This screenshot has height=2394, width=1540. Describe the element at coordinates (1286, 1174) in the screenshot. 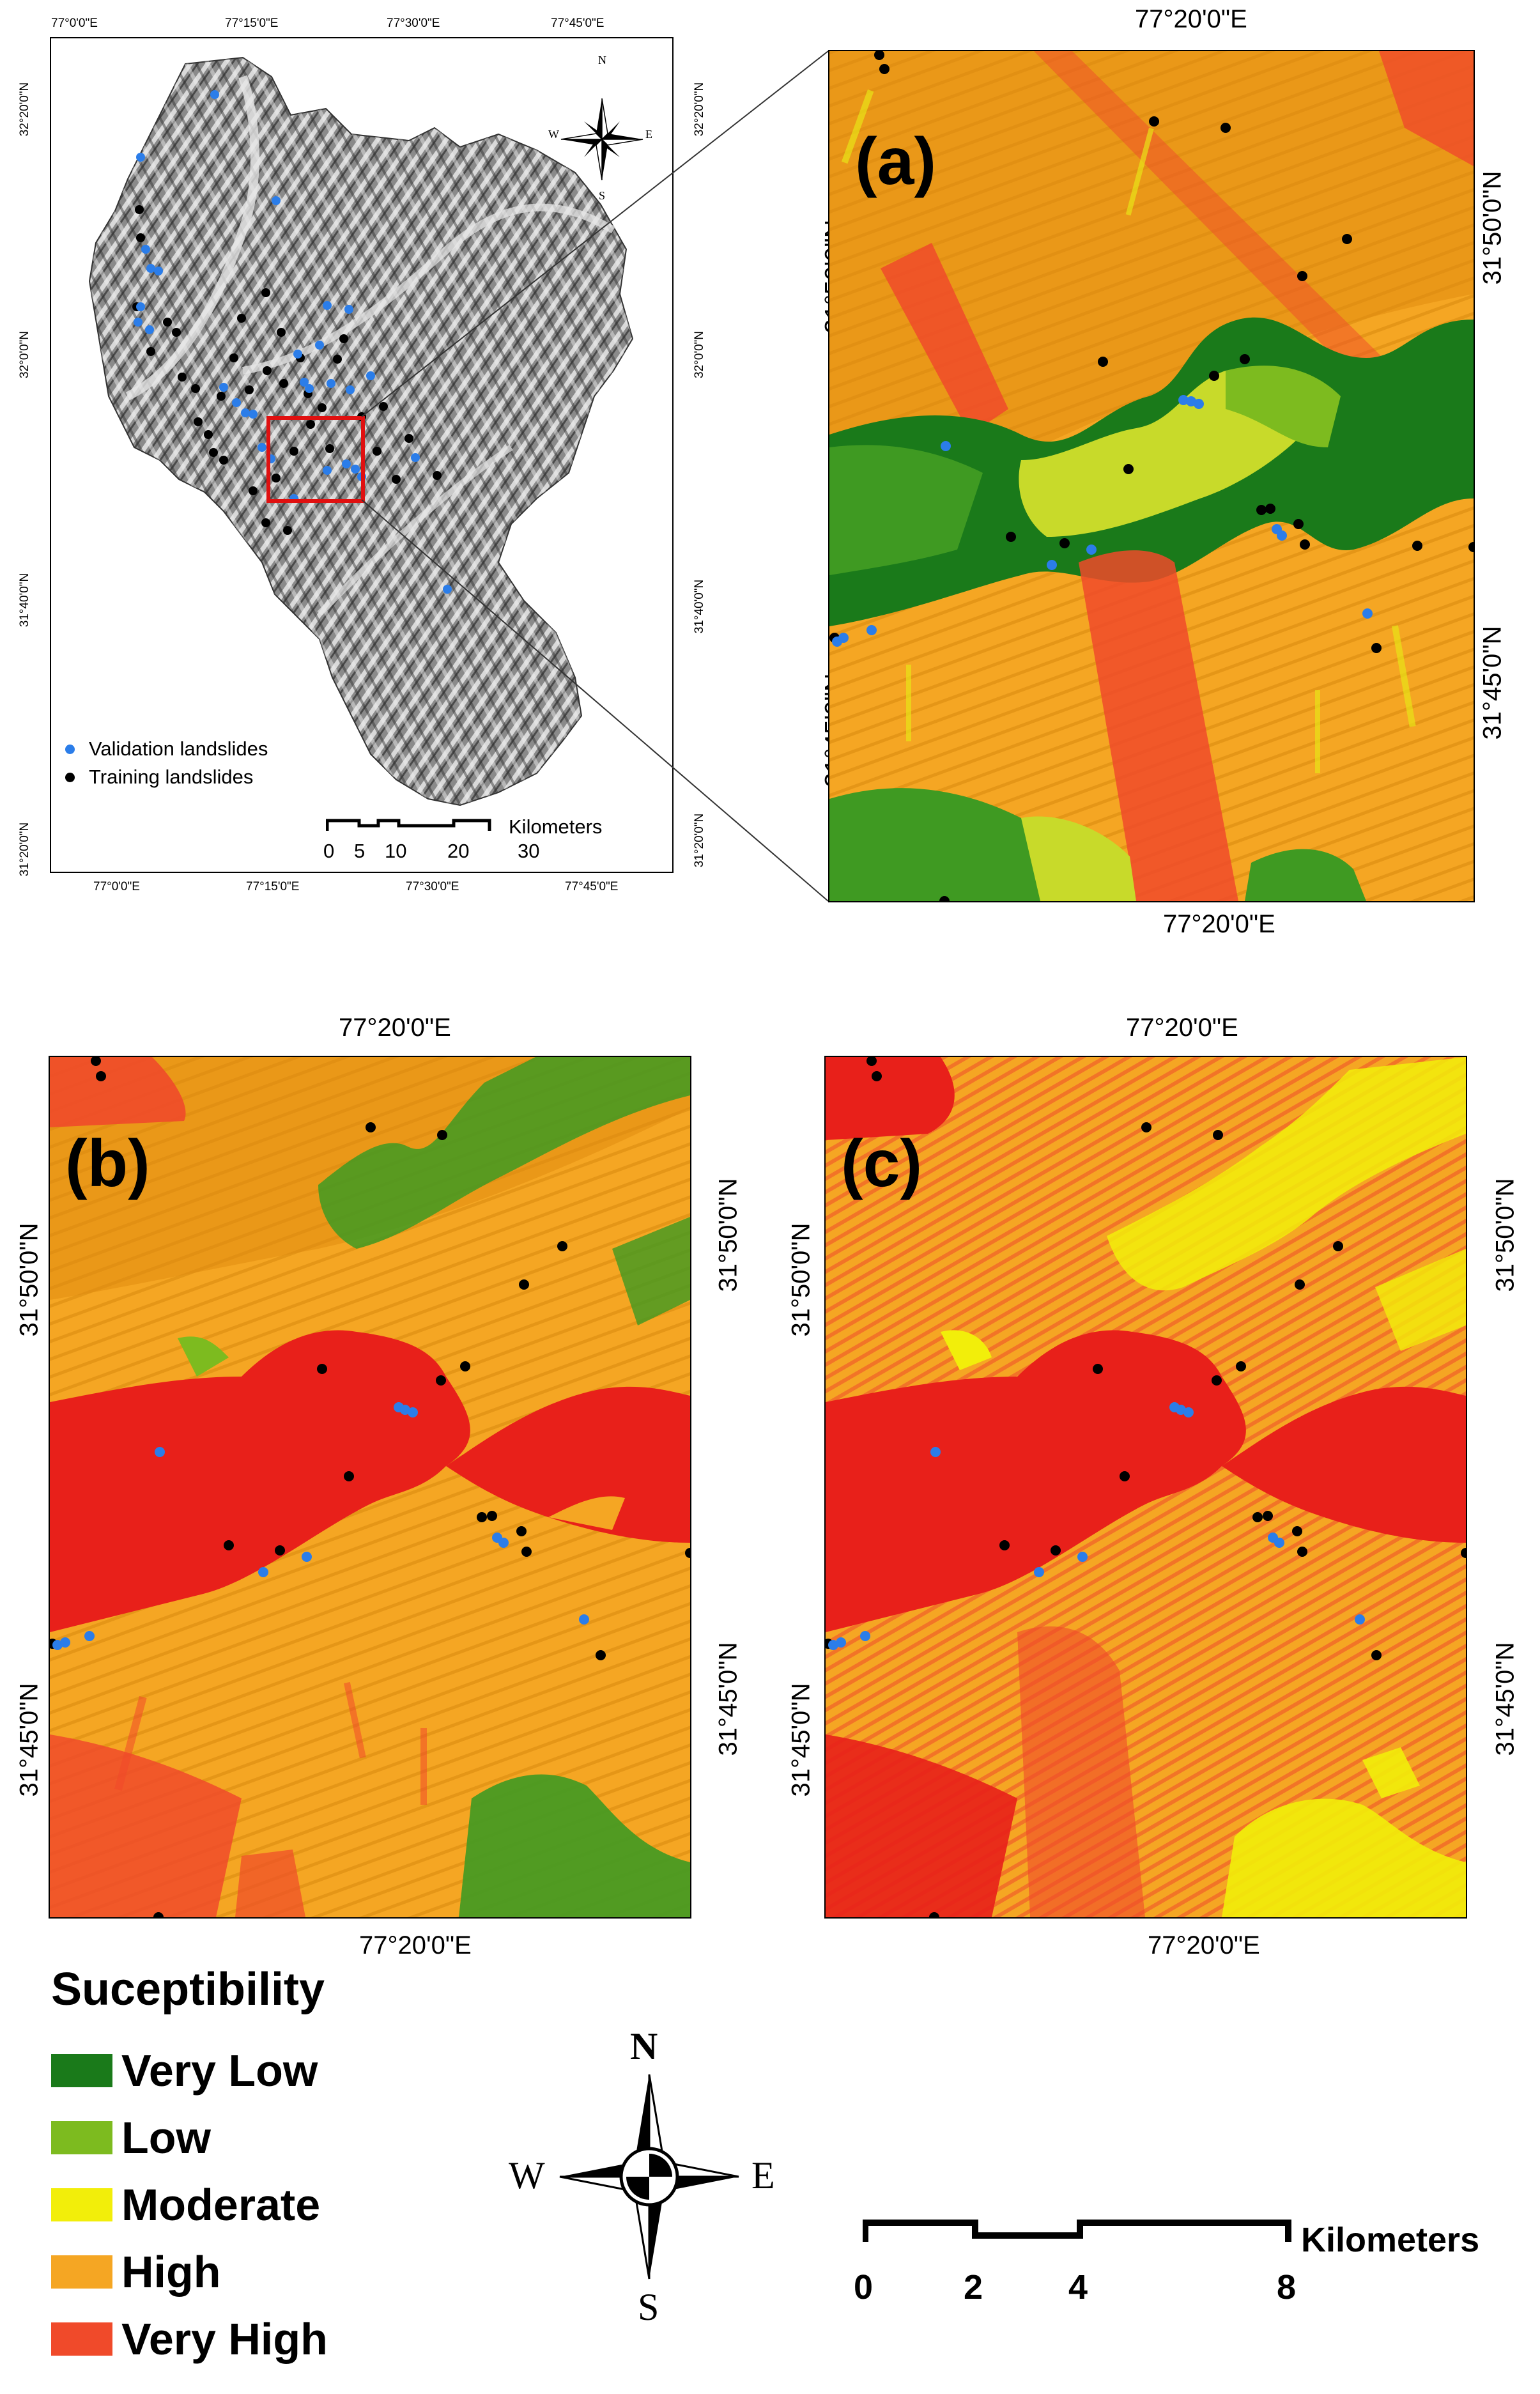

I see `moderate-zone` at that location.